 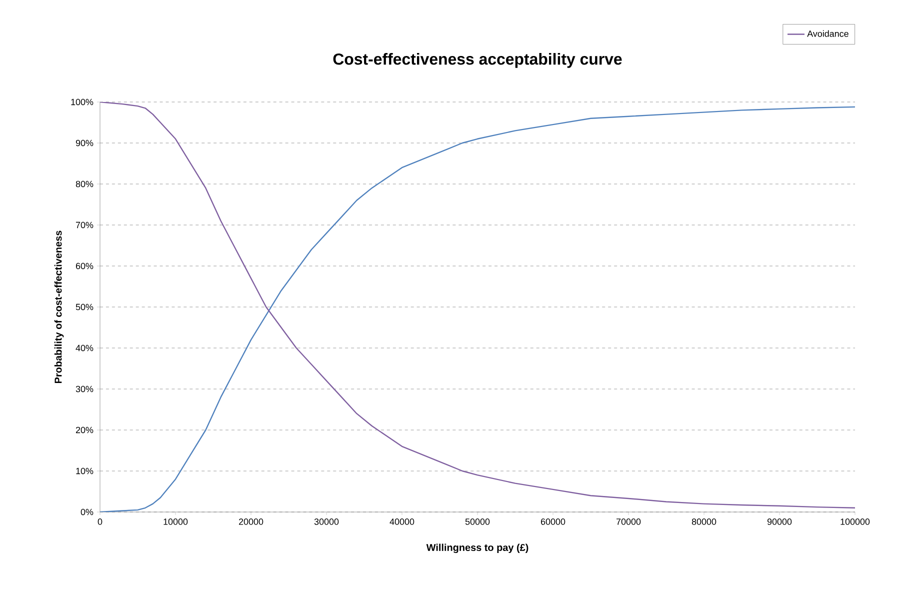 What do you see at coordinates (477, 521) in the screenshot?
I see `x-tick-label: 50000` at bounding box center [477, 521].